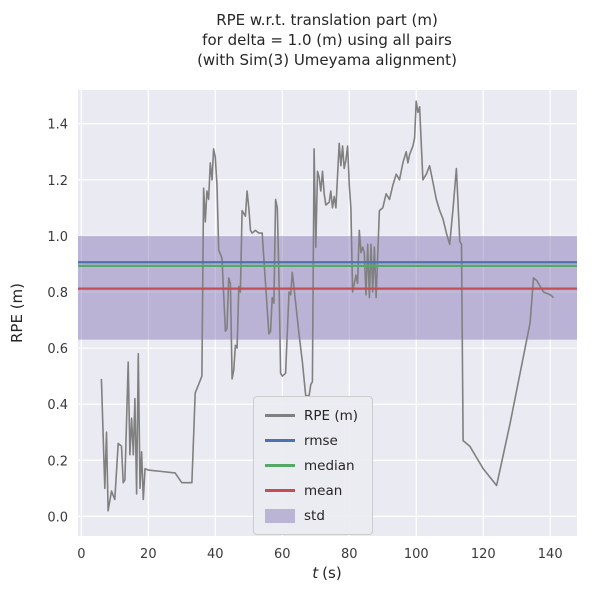 The image size is (600, 600). Describe the element at coordinates (280, 415) in the screenshot. I see `rpe-line-swatch` at that location.